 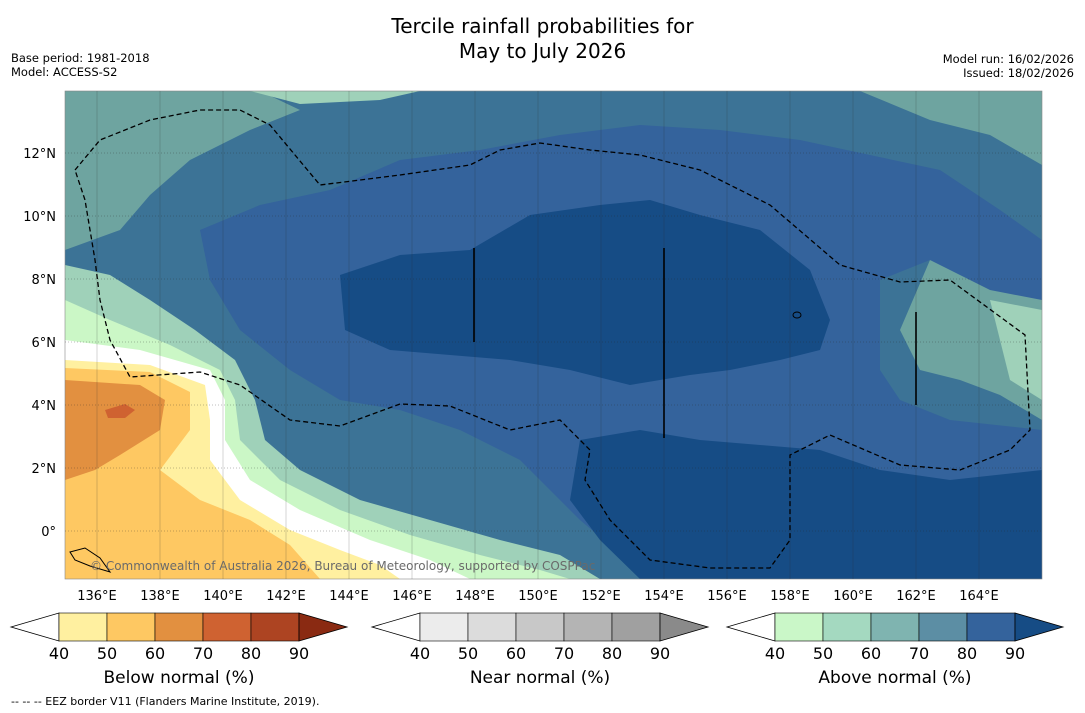 I want to click on lat-tick-label: 0°, so click(x=48, y=532).